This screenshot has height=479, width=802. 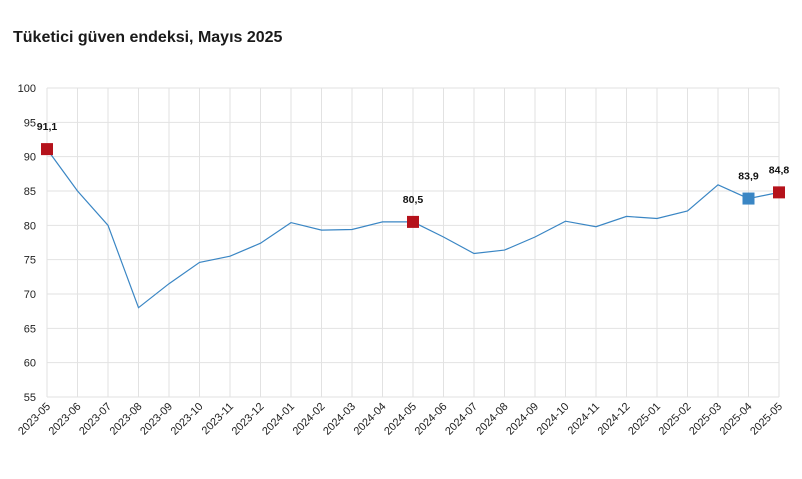 I want to click on y-tick-label: 60, so click(x=30, y=364).